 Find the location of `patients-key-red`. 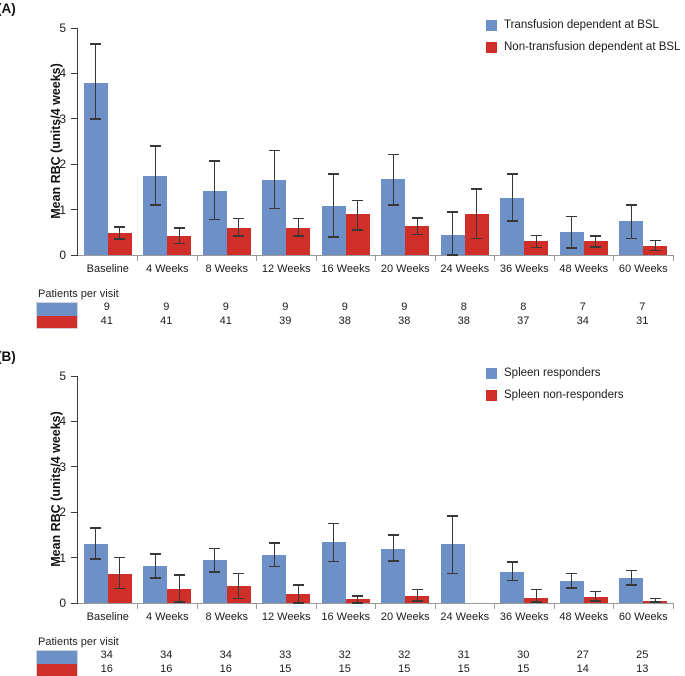

patients-key-red is located at coordinates (57, 321).